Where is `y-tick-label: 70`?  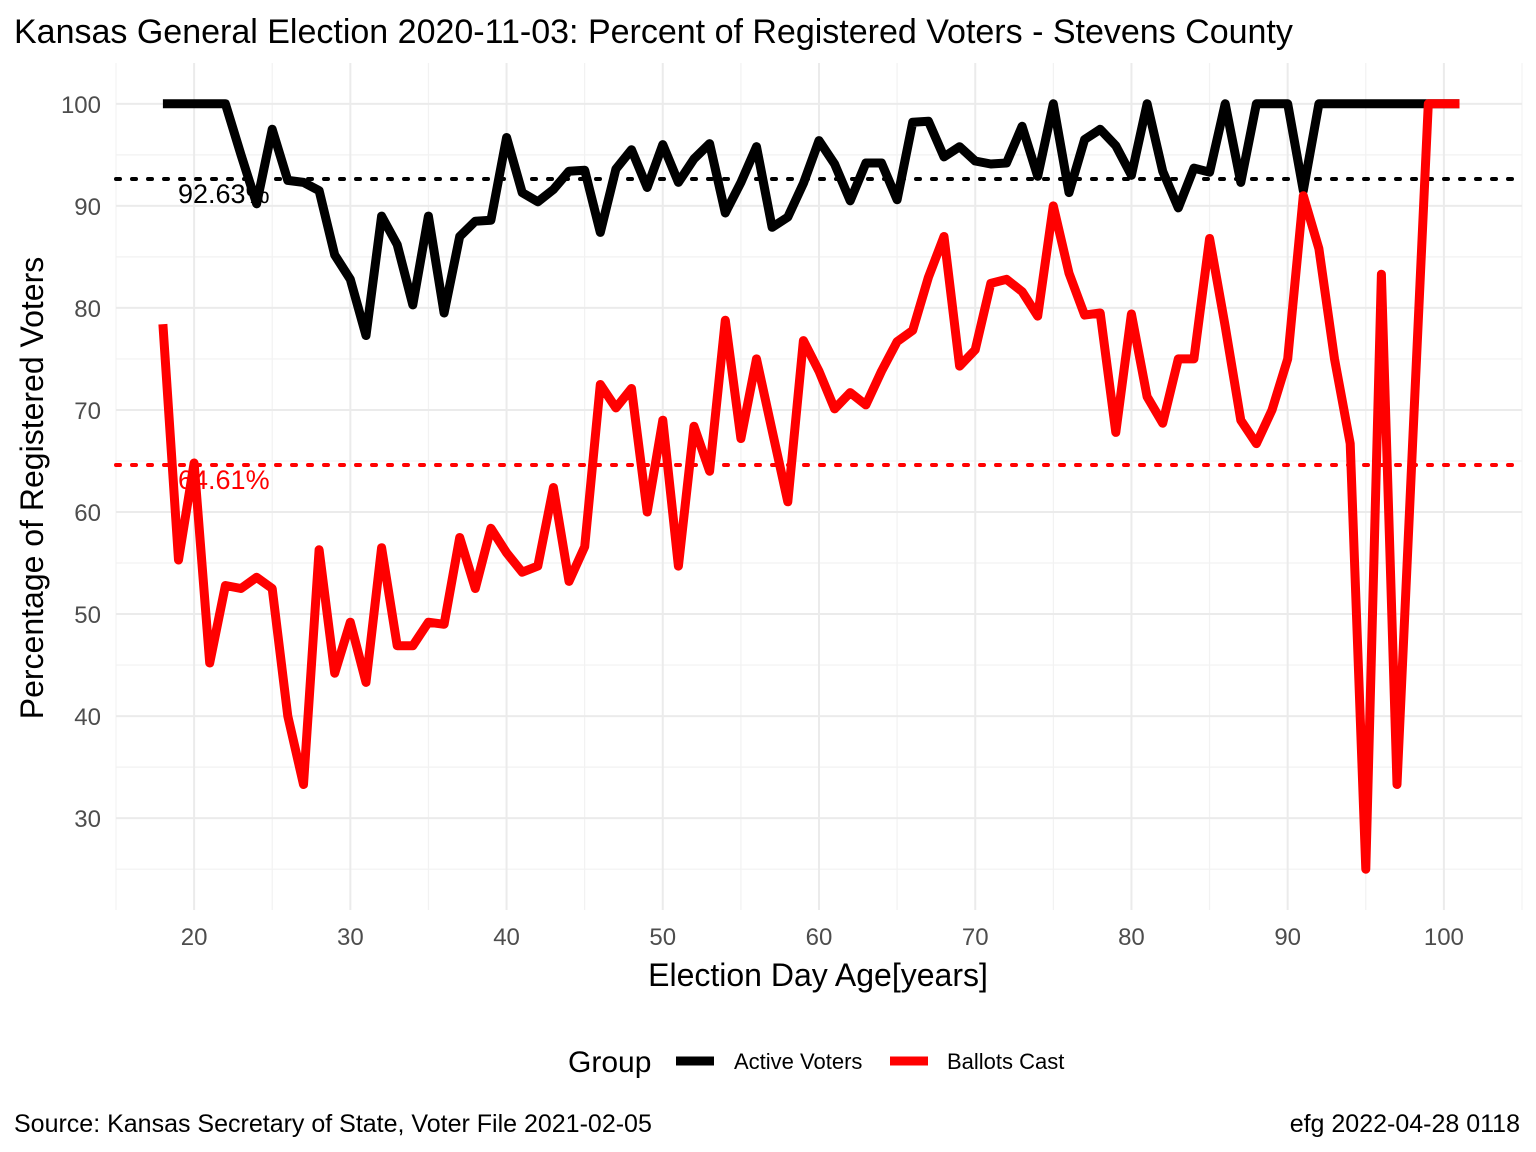 y-tick-label: 70 is located at coordinates (87, 411).